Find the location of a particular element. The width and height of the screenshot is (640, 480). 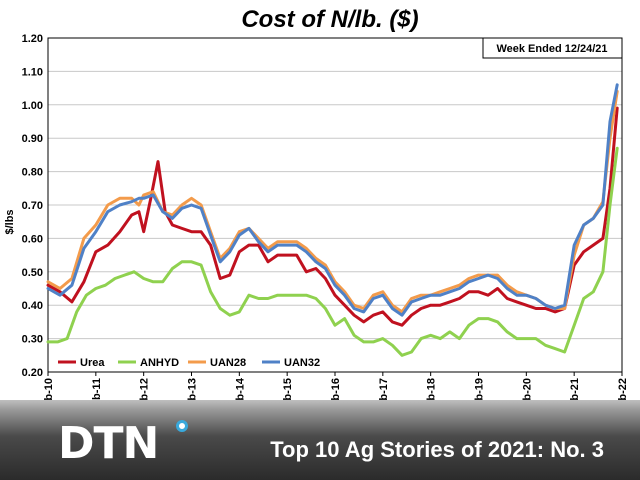

x-tick-label: Feb-12 is located at coordinates (145, 389).